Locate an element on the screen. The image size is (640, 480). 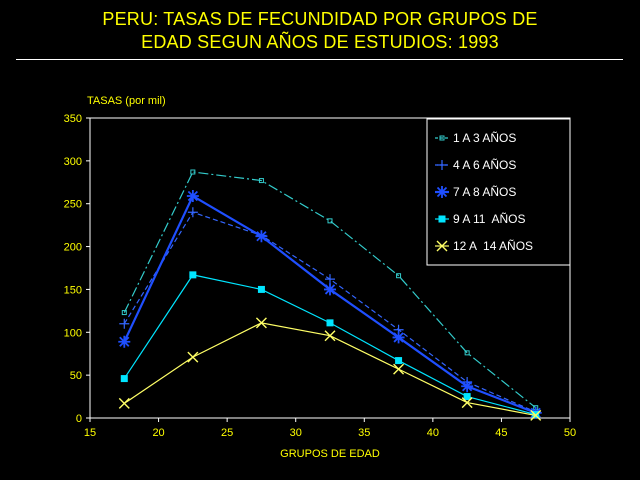
legend-item: 9 A 11 AÑOS is located at coordinates (480, 219).